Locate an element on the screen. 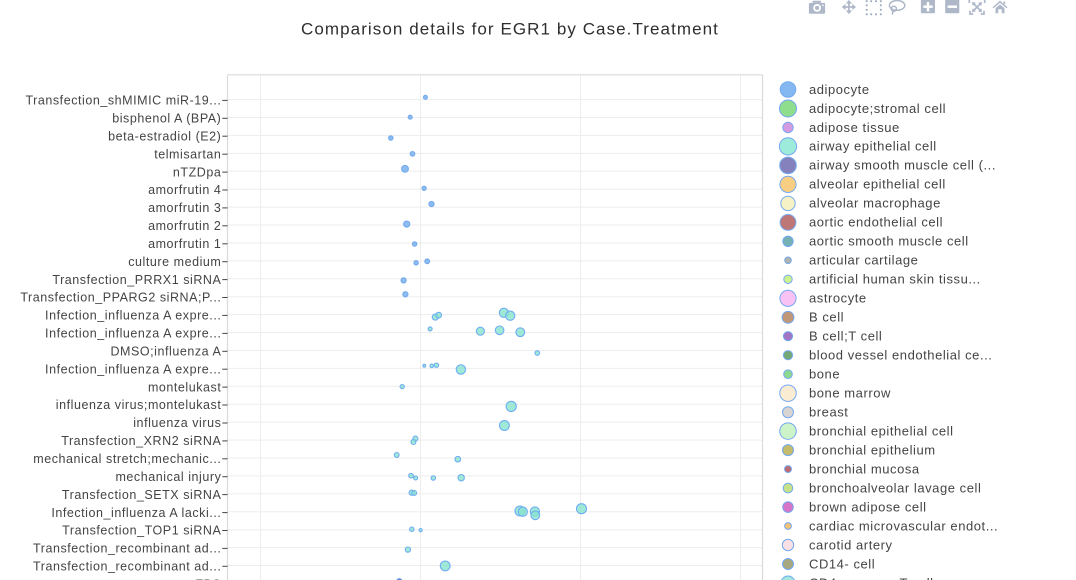  svg-text: Transfection_SETX siRNA is located at coordinates (142, 495).